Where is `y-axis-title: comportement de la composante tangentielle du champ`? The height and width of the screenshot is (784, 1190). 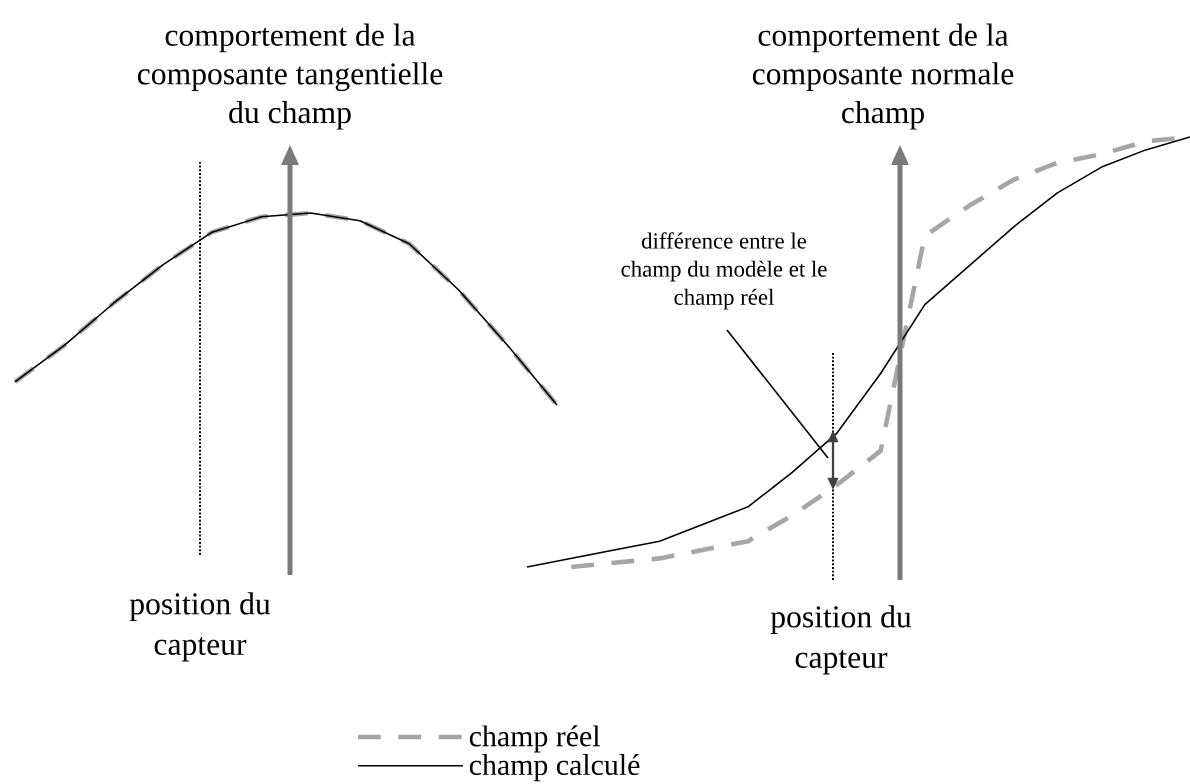 y-axis-title: comportement de la composante tangentielle du champ is located at coordinates (290, 76).